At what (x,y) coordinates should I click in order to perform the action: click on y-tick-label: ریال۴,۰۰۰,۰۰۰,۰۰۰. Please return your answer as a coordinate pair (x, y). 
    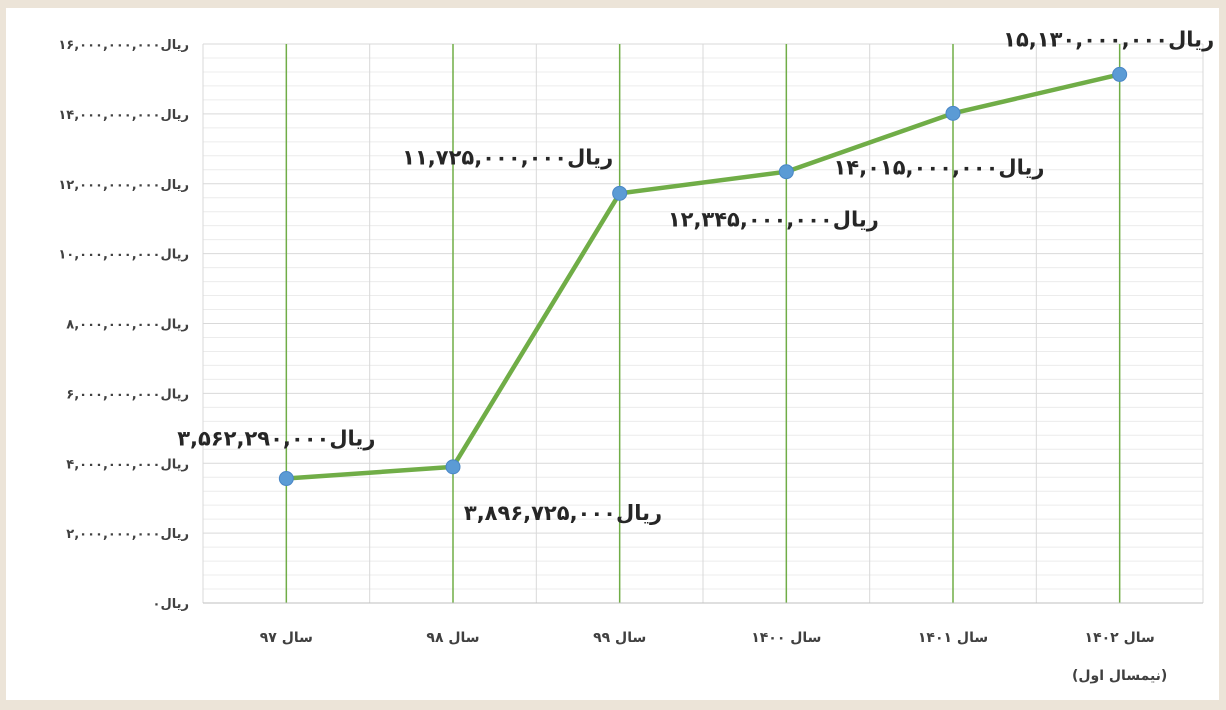
    Looking at the image, I should click on (127, 464).